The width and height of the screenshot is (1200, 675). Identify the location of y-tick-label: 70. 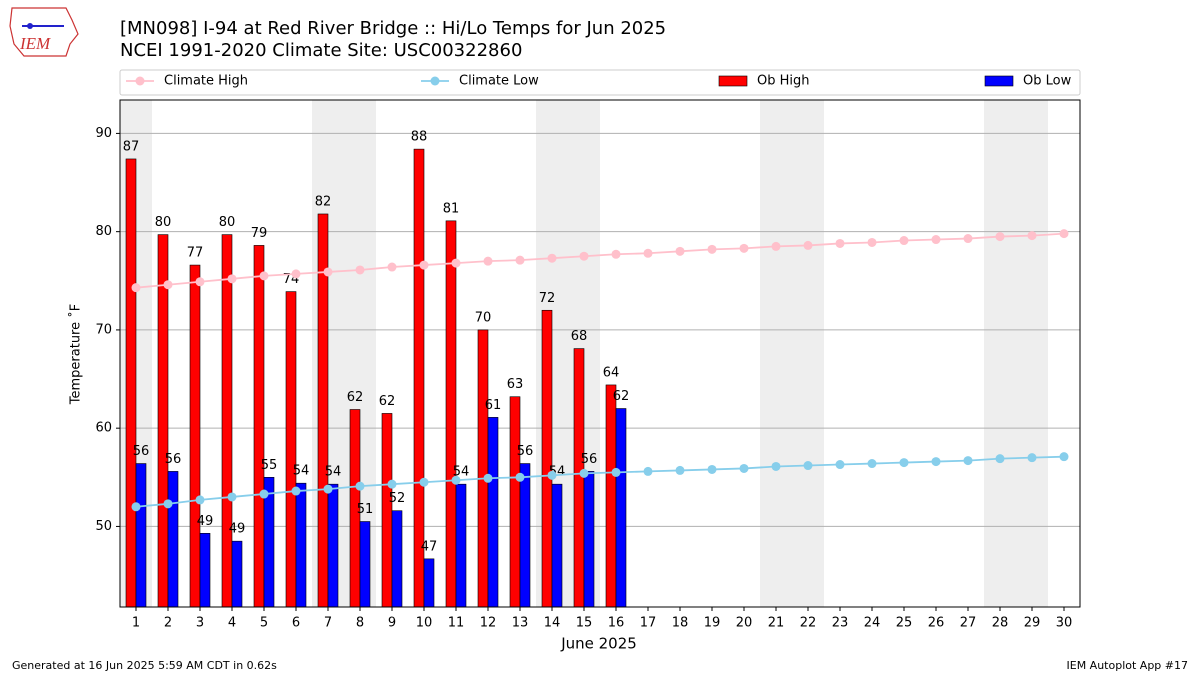
(103, 329).